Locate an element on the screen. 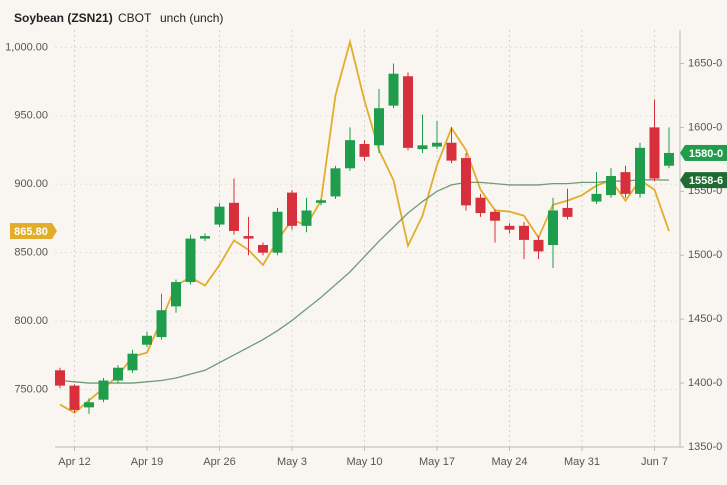  close-label-text: 1580-0 is located at coordinates (706, 154).